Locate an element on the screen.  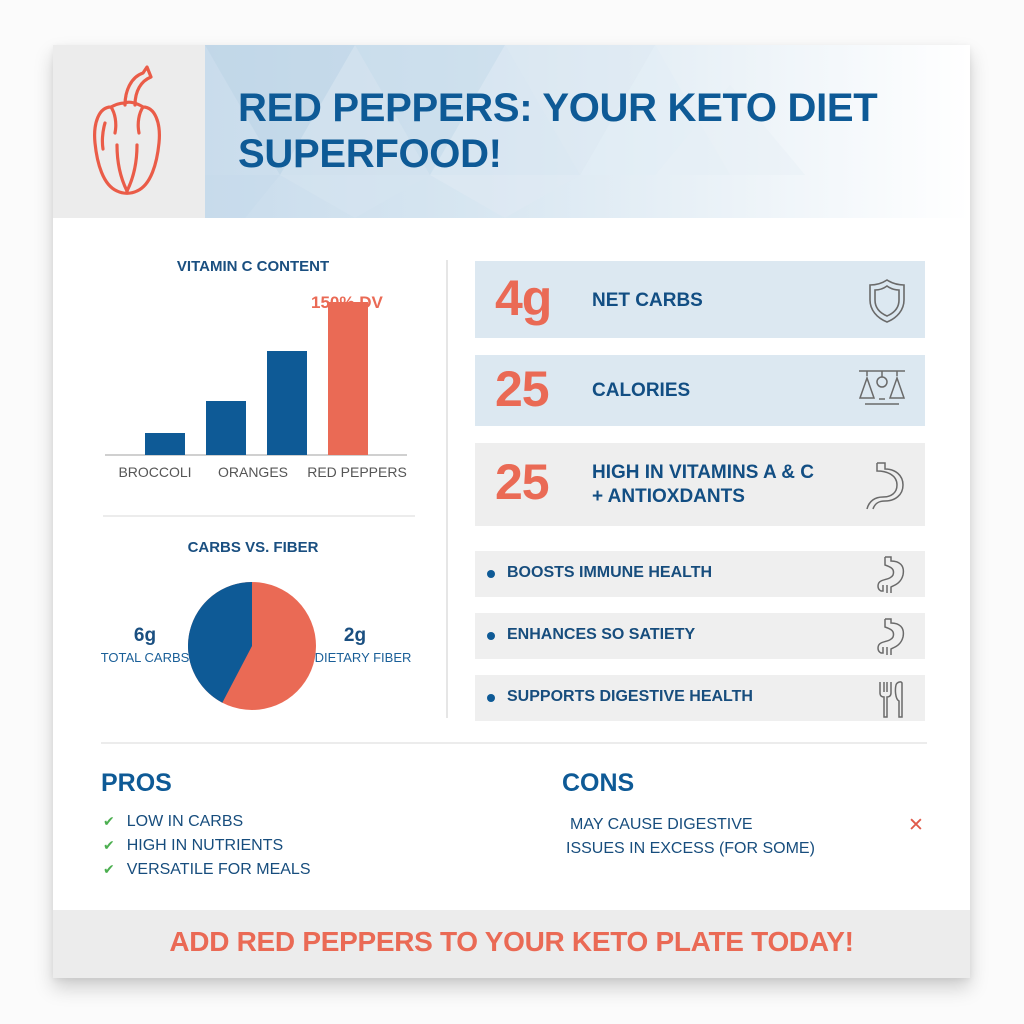
stat-label-line2: + ANTIOXDANTS is located at coordinates (668, 496).